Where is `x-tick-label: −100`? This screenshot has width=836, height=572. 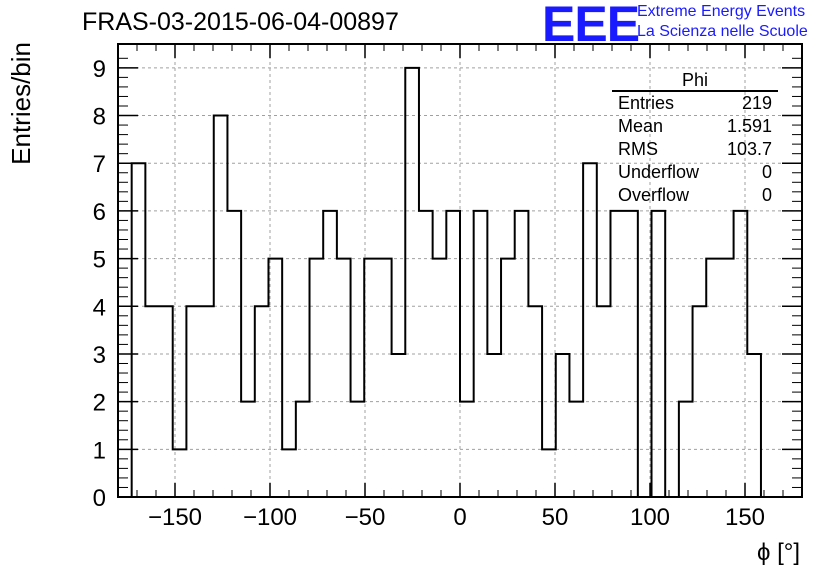
x-tick-label: −100 is located at coordinates (270, 517).